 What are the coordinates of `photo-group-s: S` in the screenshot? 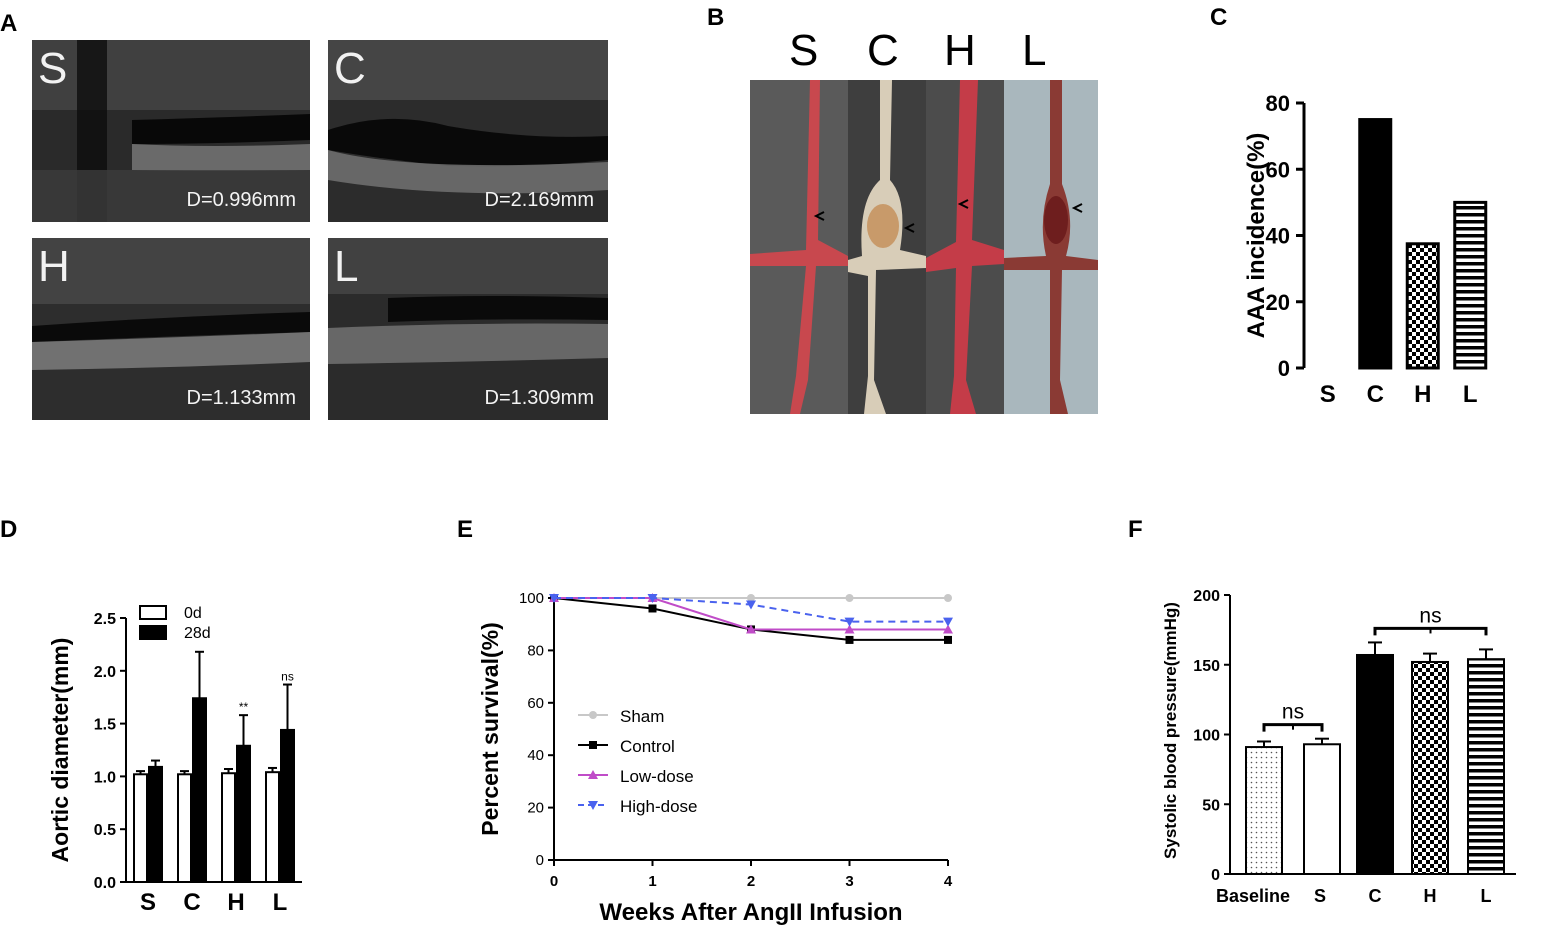 It's located at (804, 50).